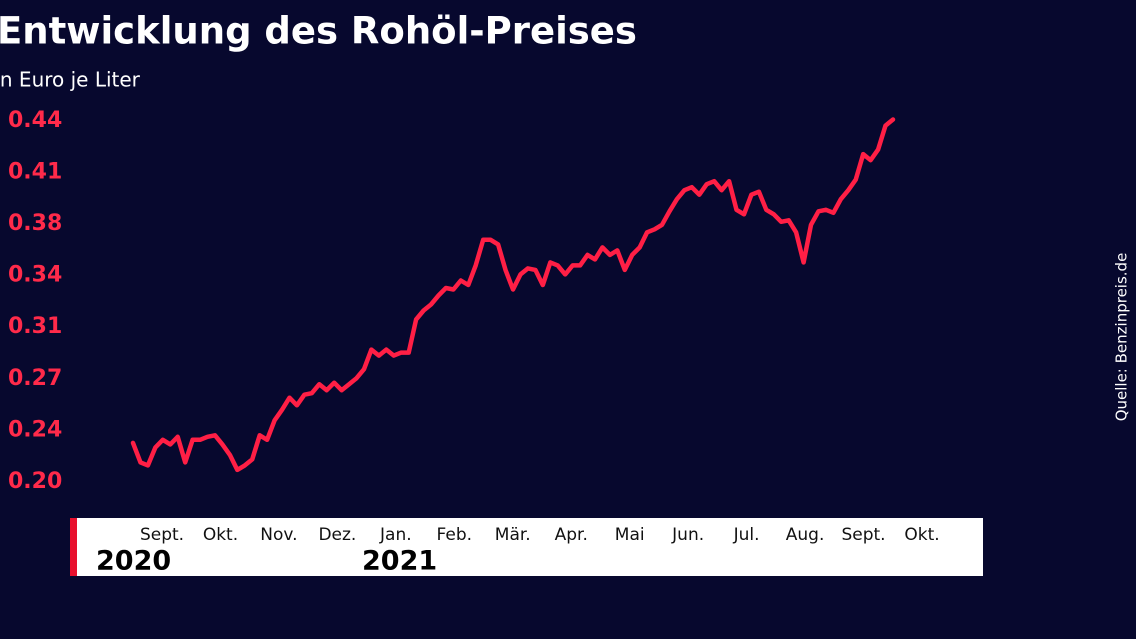  Describe the element at coordinates (35, 120) in the screenshot. I see `y-tick-label: 0.44` at that location.